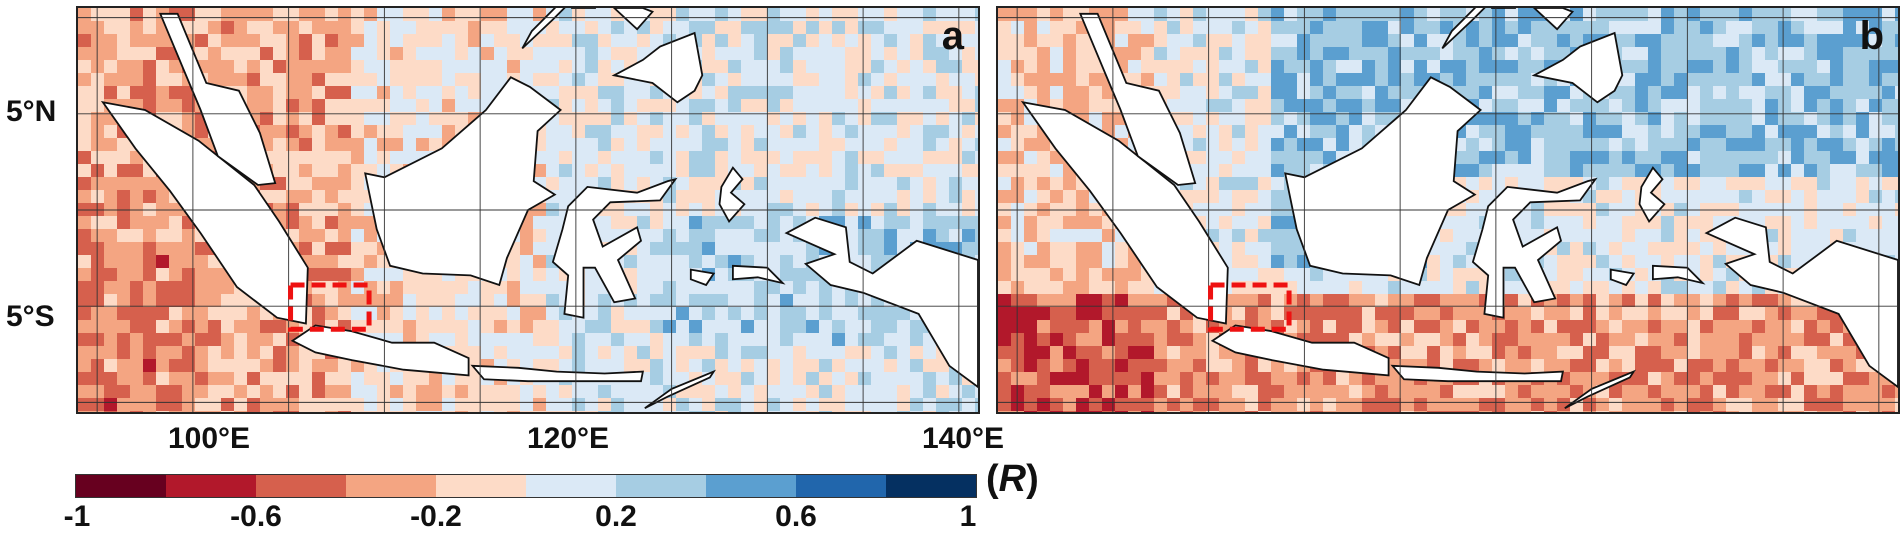  I want to click on colorbar-tick: -0.6, so click(256, 516).